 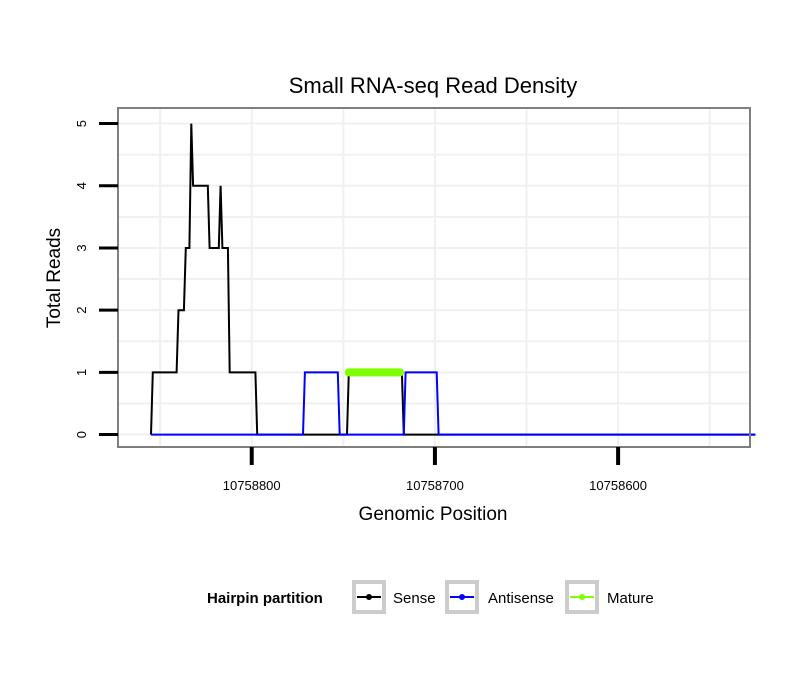 I want to click on y-tick-label: 2, so click(x=81, y=310).